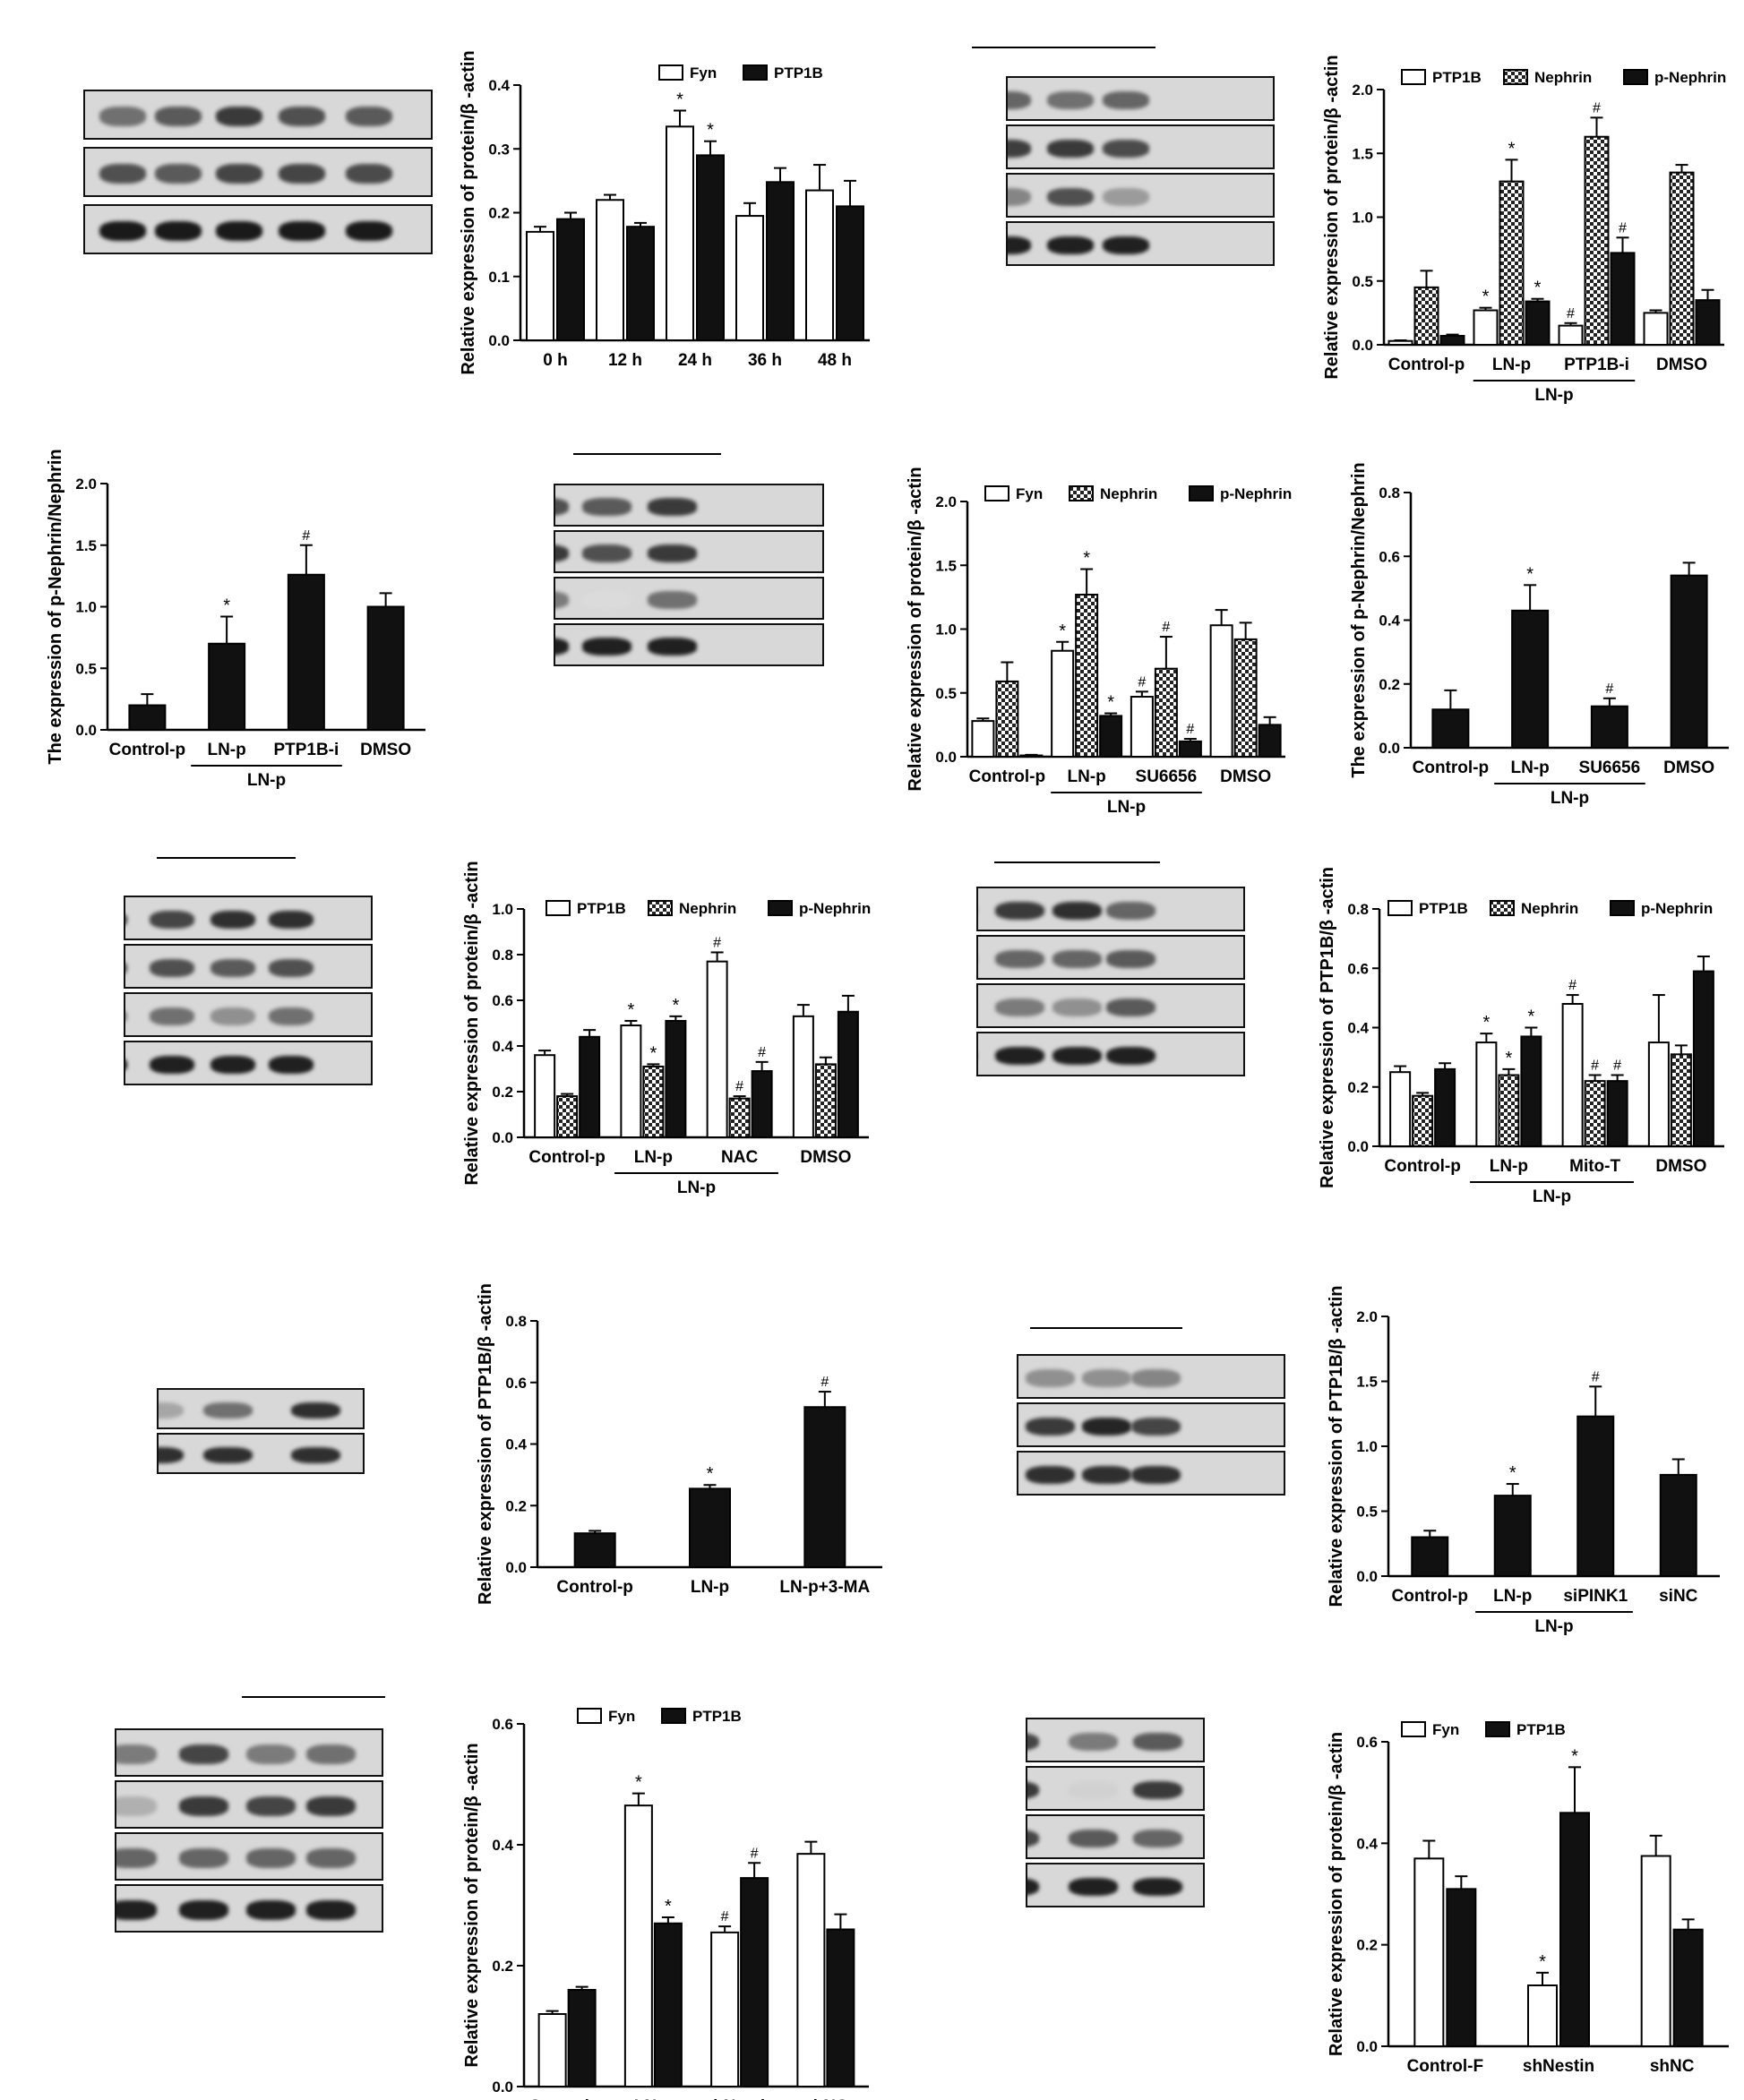 Image resolution: width=1744 pixels, height=2100 pixels. What do you see at coordinates (499, 149) in the screenshot?
I see `y-tick-label: 0.3` at bounding box center [499, 149].